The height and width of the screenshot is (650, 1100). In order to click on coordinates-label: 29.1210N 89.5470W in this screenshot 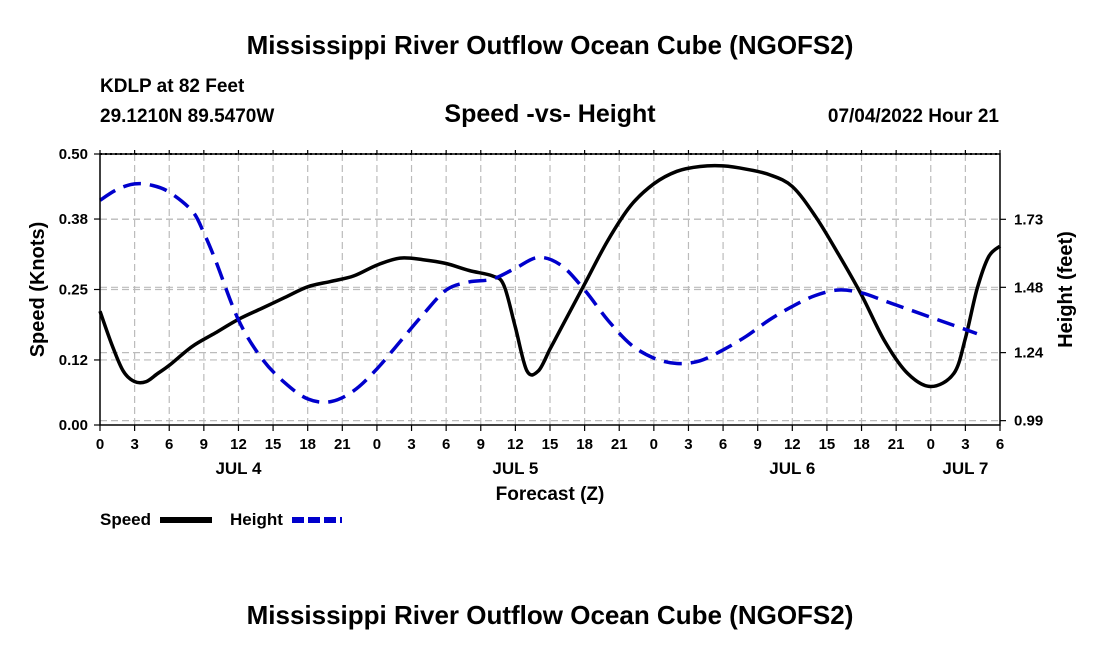, I will do `click(187, 116)`.